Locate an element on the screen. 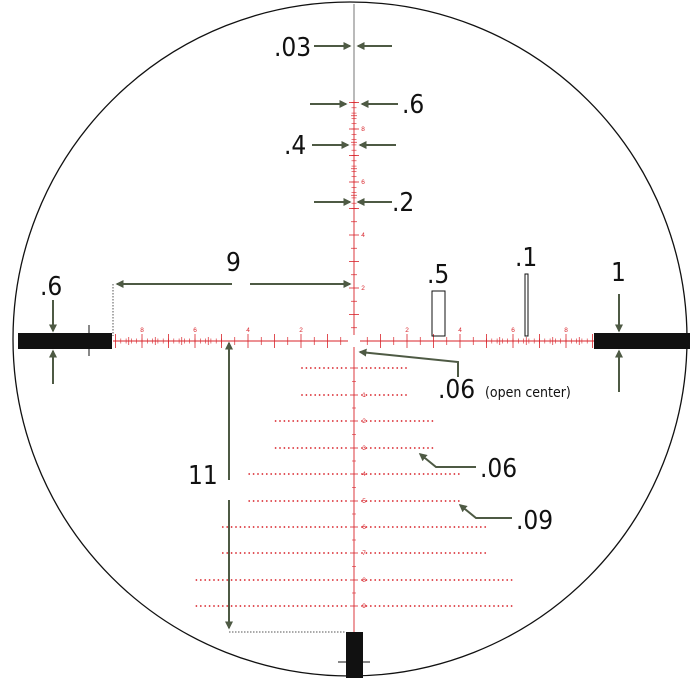  label-span-11: 11 is located at coordinates (203, 476).